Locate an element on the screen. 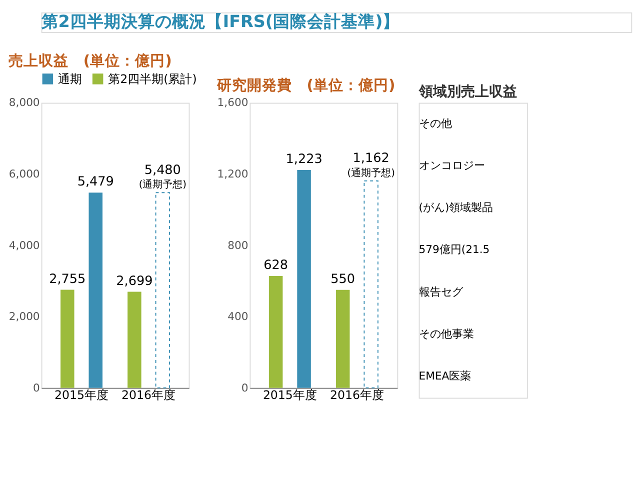 The image size is (640, 480). text: EMEA医薬 is located at coordinates (445, 376).